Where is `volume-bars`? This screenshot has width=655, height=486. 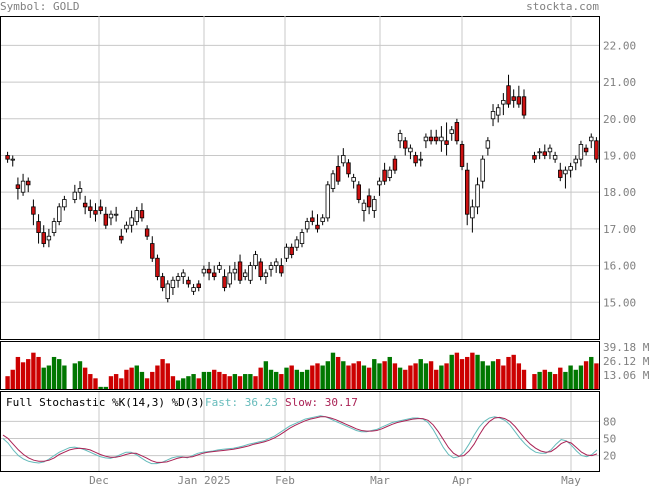
volume-bars is located at coordinates (302, 370).